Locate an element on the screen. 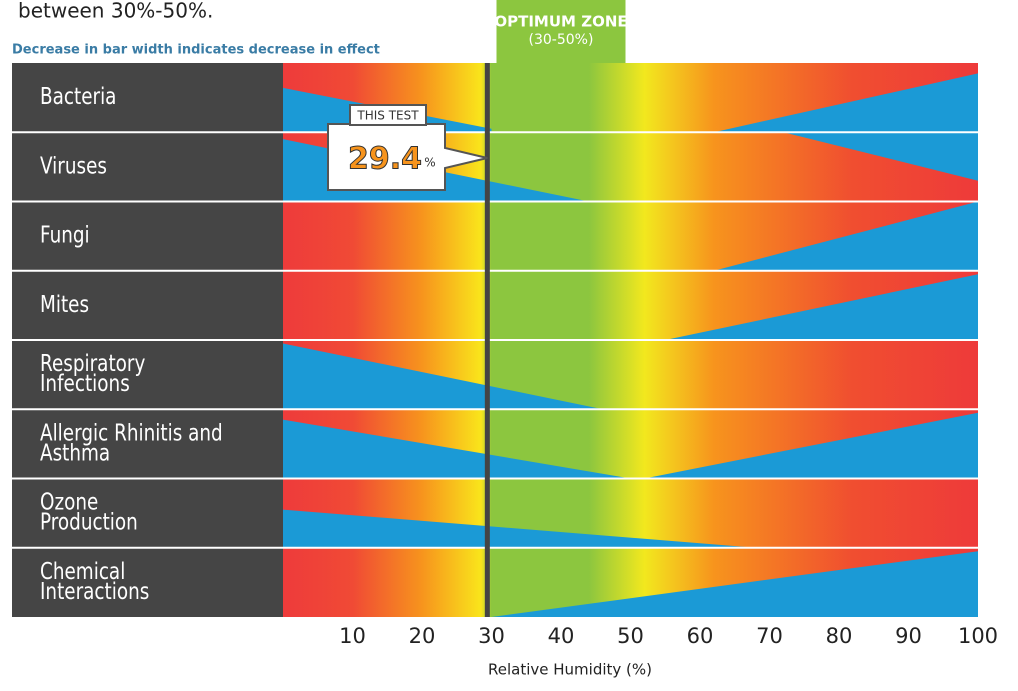 The image size is (1018, 691). x-tick-label: 100 is located at coordinates (978, 636).